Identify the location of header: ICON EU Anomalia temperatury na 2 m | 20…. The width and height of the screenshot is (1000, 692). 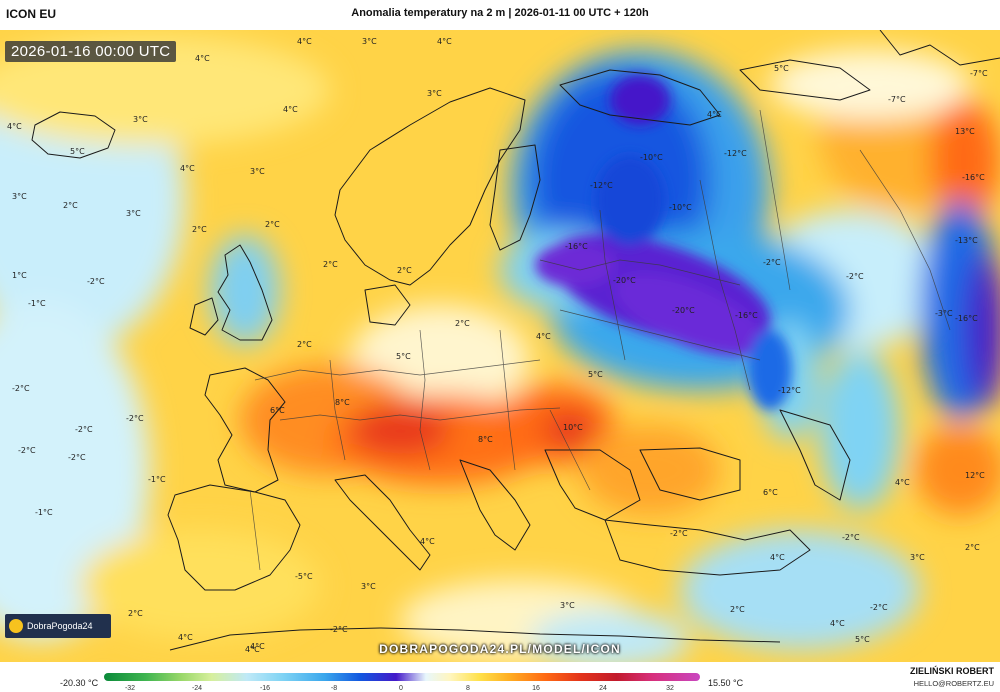
(500, 15).